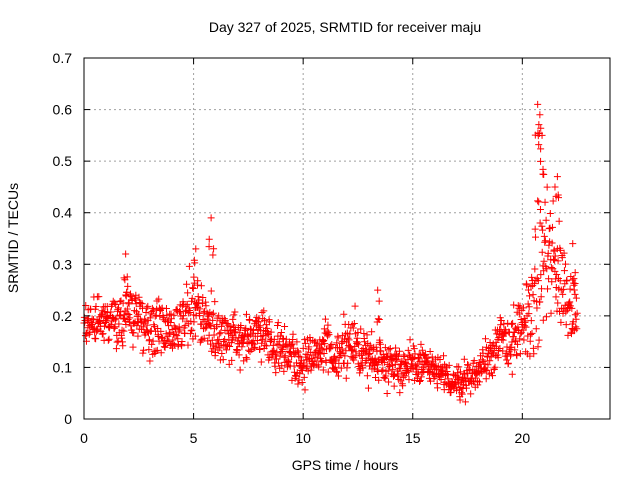  Describe the element at coordinates (63, 264) in the screenshot. I see `y-tick-label: 0.3` at that location.